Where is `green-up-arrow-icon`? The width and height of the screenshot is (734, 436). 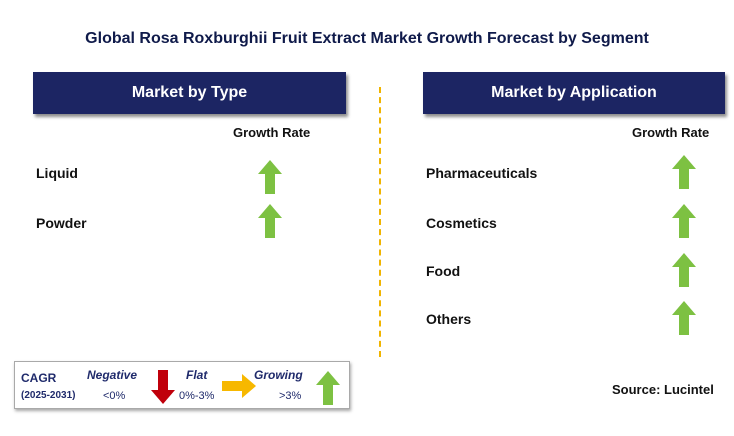 green-up-arrow-icon is located at coordinates (328, 388).